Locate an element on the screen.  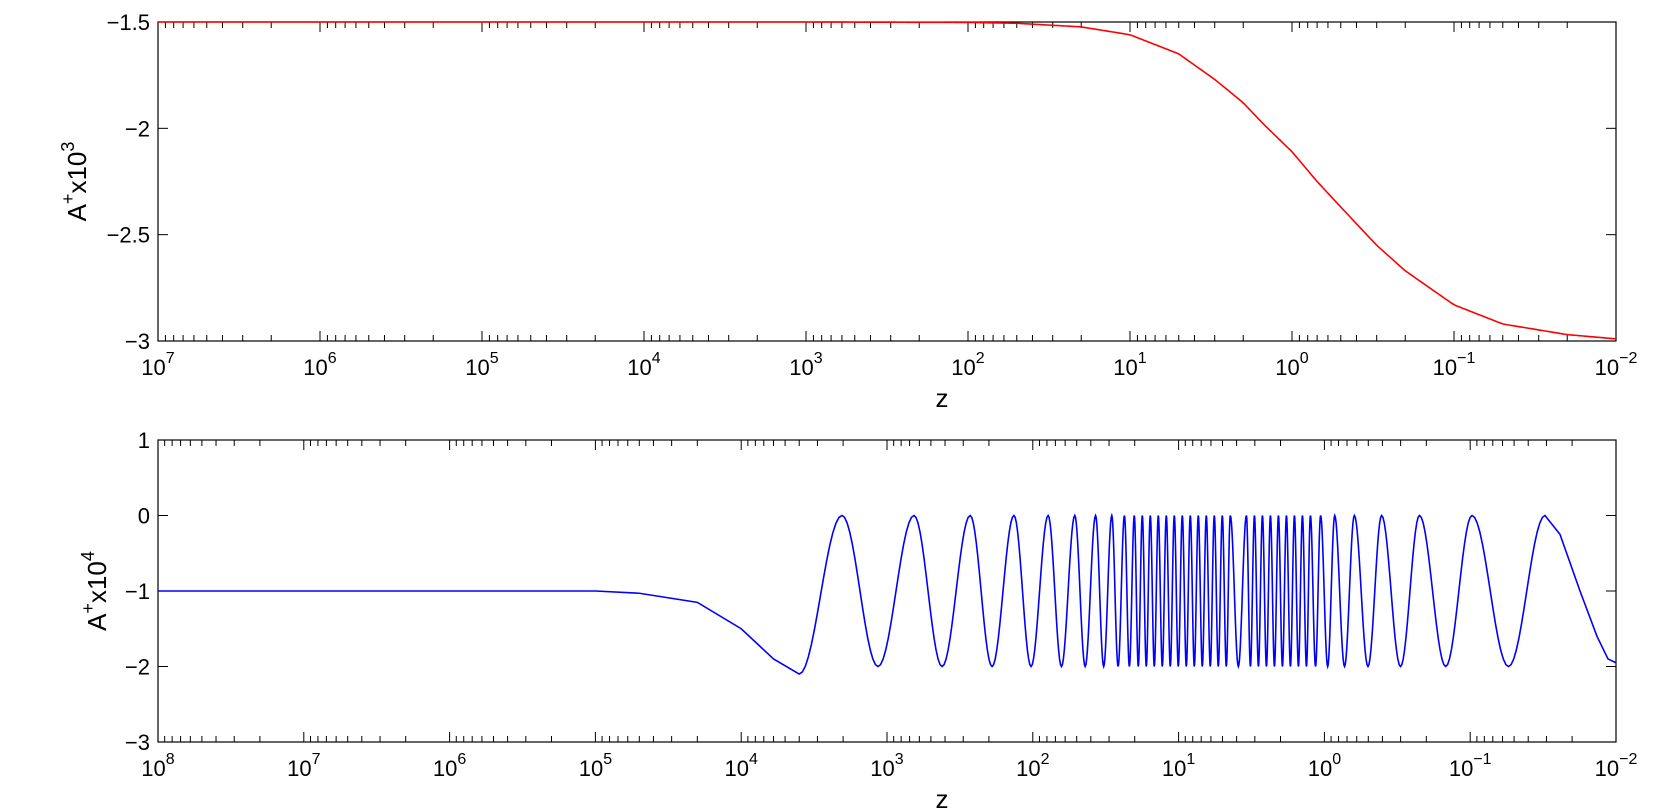
y-tick-label: −2.5 is located at coordinates (128, 235).